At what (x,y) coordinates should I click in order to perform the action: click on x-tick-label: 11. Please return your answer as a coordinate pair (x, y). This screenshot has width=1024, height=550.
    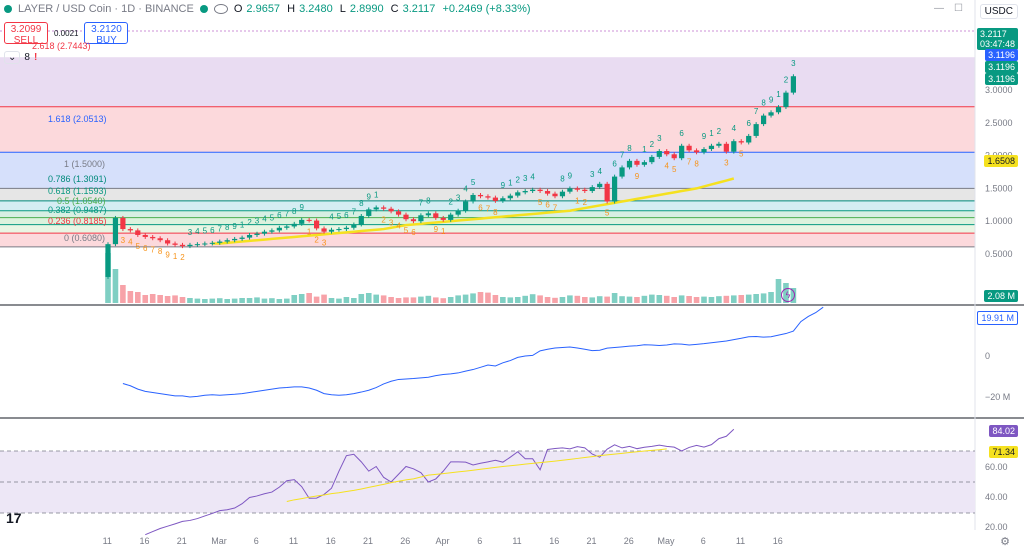
    Looking at the image, I should click on (740, 541).